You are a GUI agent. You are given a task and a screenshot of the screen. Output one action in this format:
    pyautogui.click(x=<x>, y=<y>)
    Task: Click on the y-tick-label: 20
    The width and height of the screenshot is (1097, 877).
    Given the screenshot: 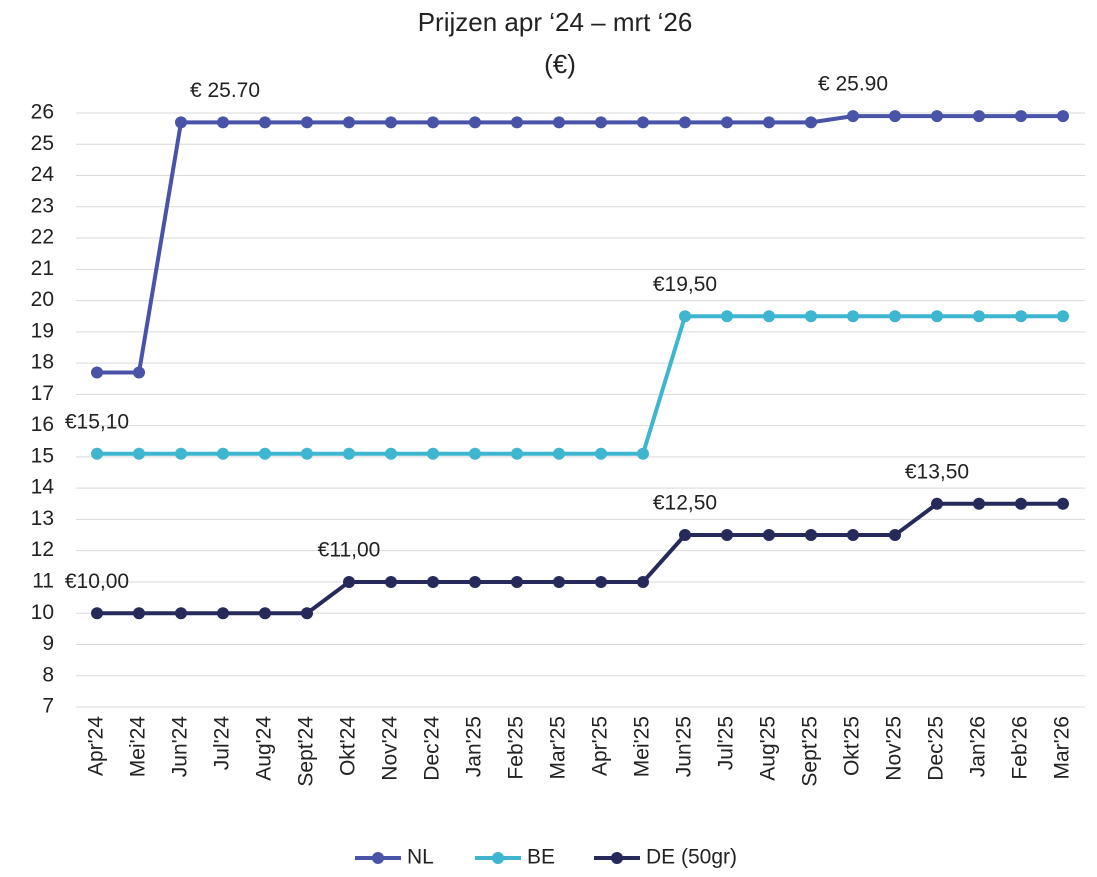 What is the action you would take?
    pyautogui.click(x=42, y=299)
    